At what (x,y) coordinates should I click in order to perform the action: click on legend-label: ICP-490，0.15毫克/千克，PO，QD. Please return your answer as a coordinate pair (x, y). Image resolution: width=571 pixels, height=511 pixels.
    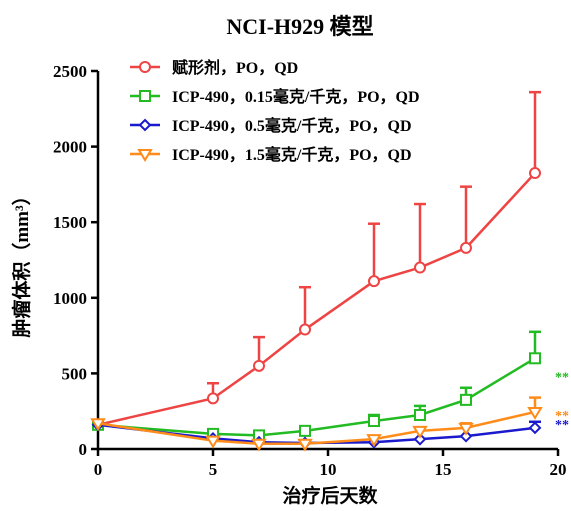
    Looking at the image, I should click on (296, 96).